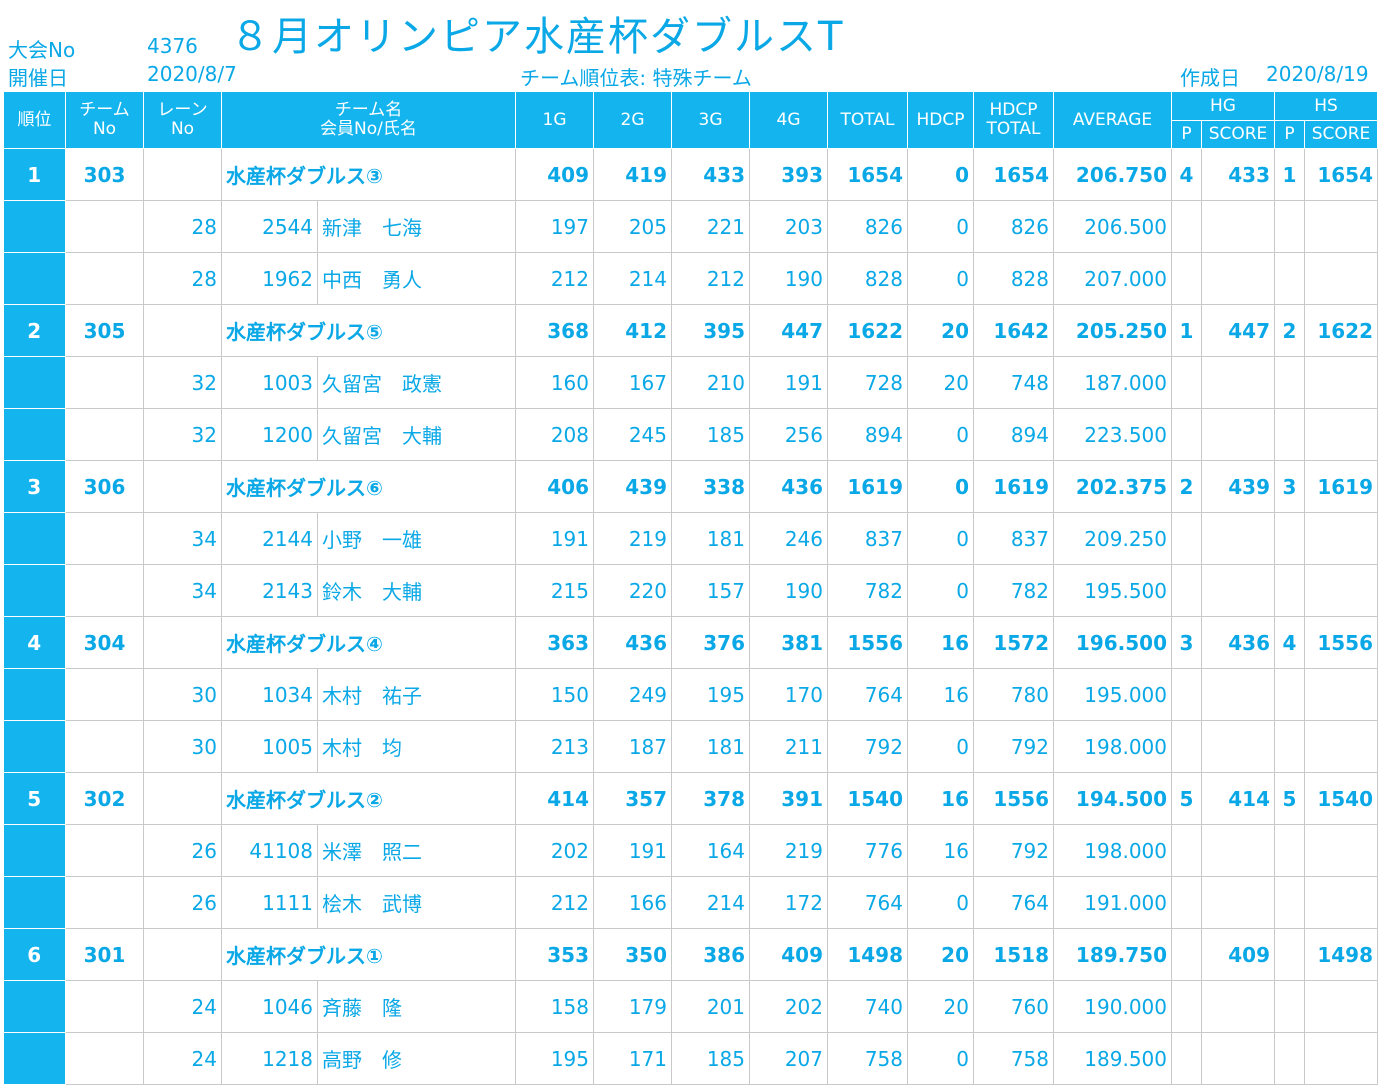  What do you see at coordinates (710, 278) in the screenshot?
I see `member-g3: 212` at bounding box center [710, 278].